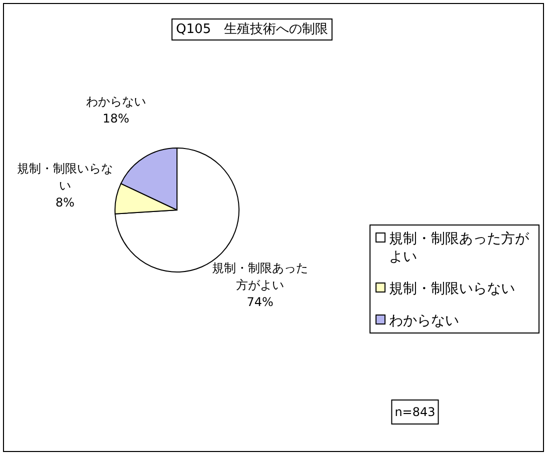 The height and width of the screenshot is (457, 551). What do you see at coordinates (424, 321) in the screenshot?
I see `legend-label: わからない` at bounding box center [424, 321].